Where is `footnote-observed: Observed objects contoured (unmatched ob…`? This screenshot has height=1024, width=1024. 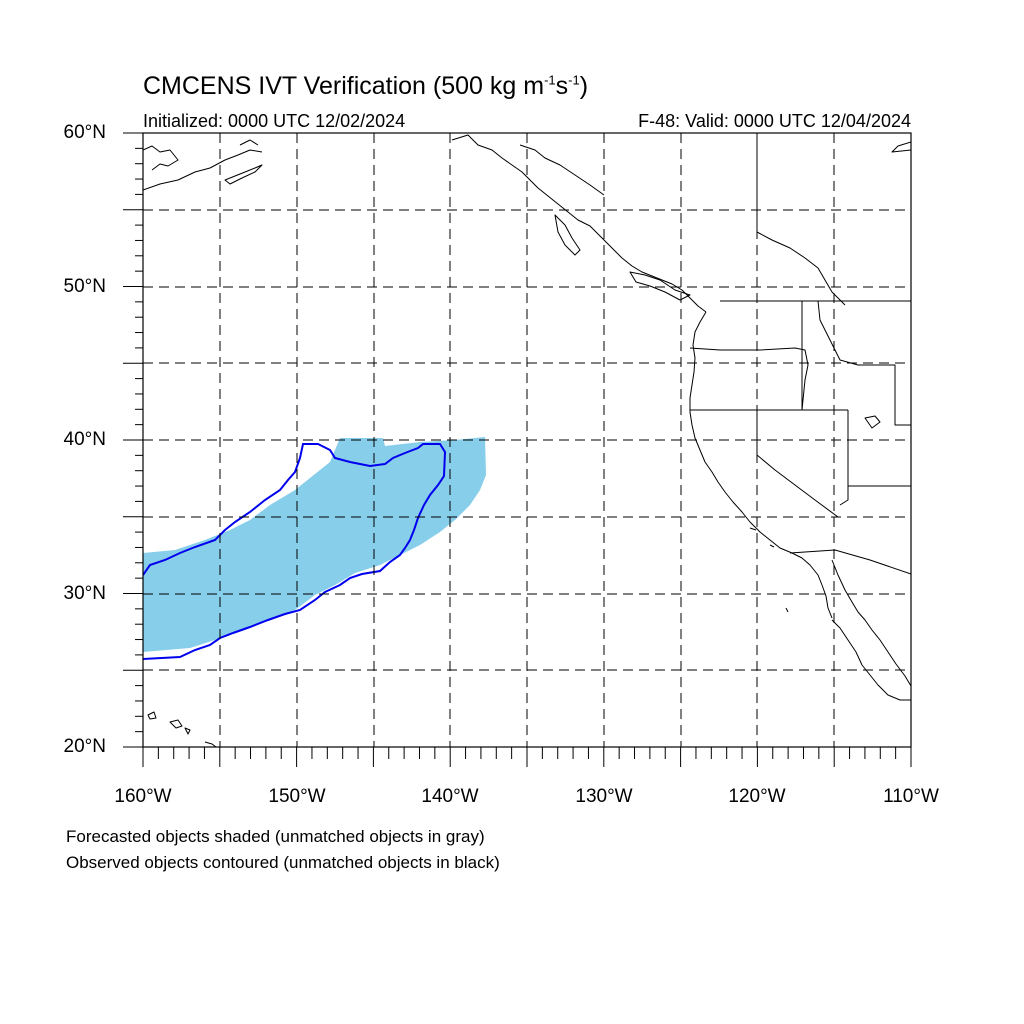 footnote-observed: Observed objects contoured (unmatched ob… is located at coordinates (283, 862).